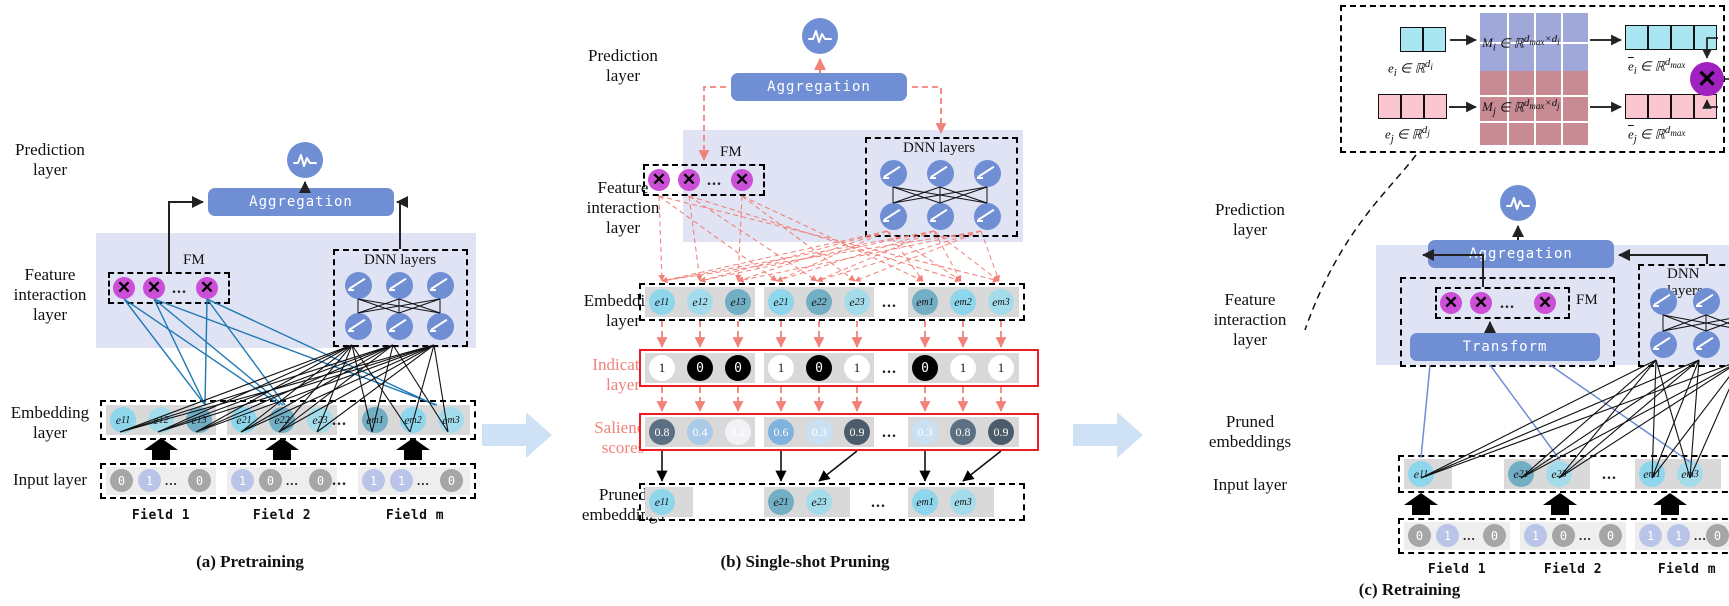 The height and width of the screenshot is (606, 1729). Describe the element at coordinates (1687, 569) in the screenshot. I see `field-label-m: Field m` at that location.